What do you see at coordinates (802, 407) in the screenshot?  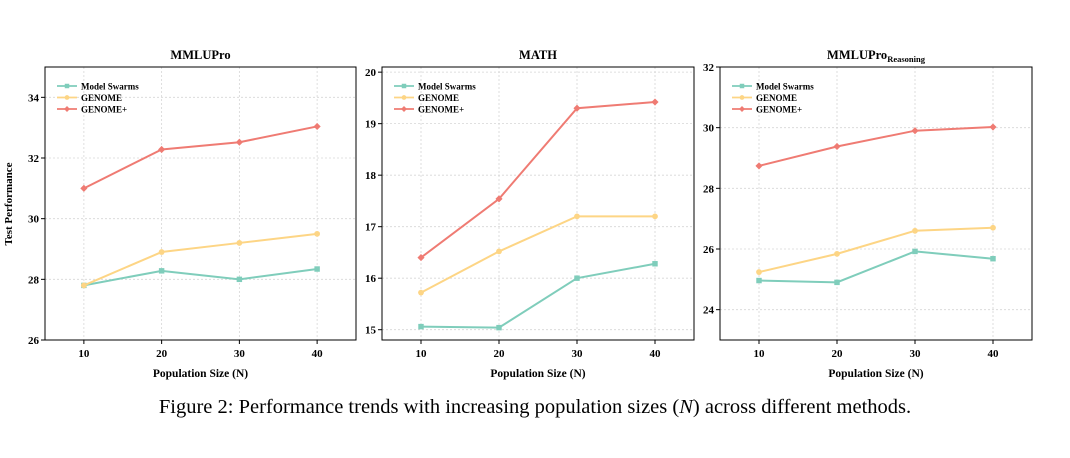 I see `caption-text-end: ) across different methods.` at bounding box center [802, 407].